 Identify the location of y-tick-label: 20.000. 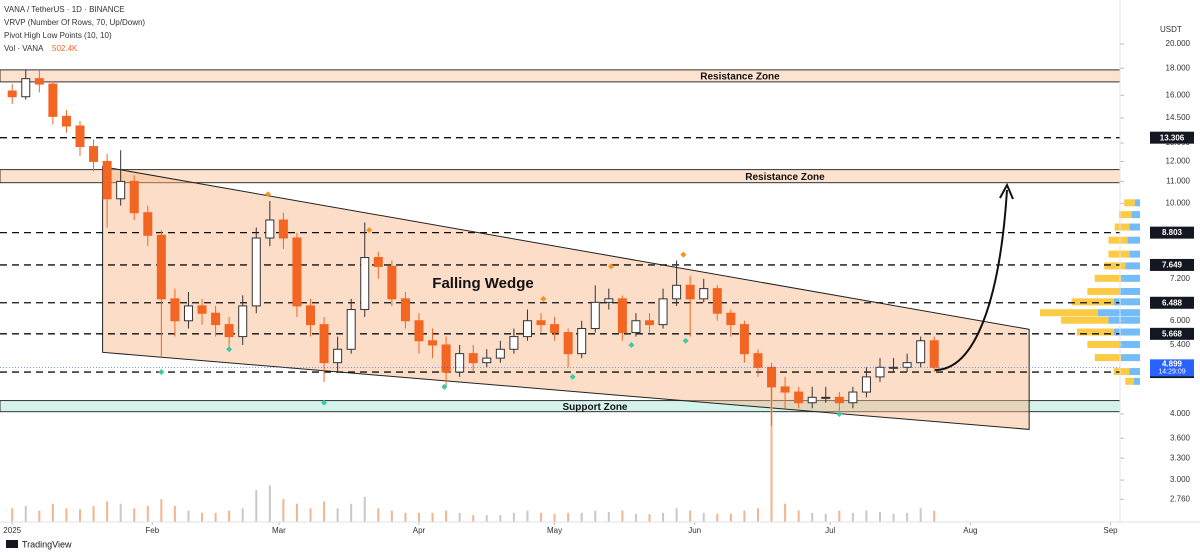
(1178, 43).